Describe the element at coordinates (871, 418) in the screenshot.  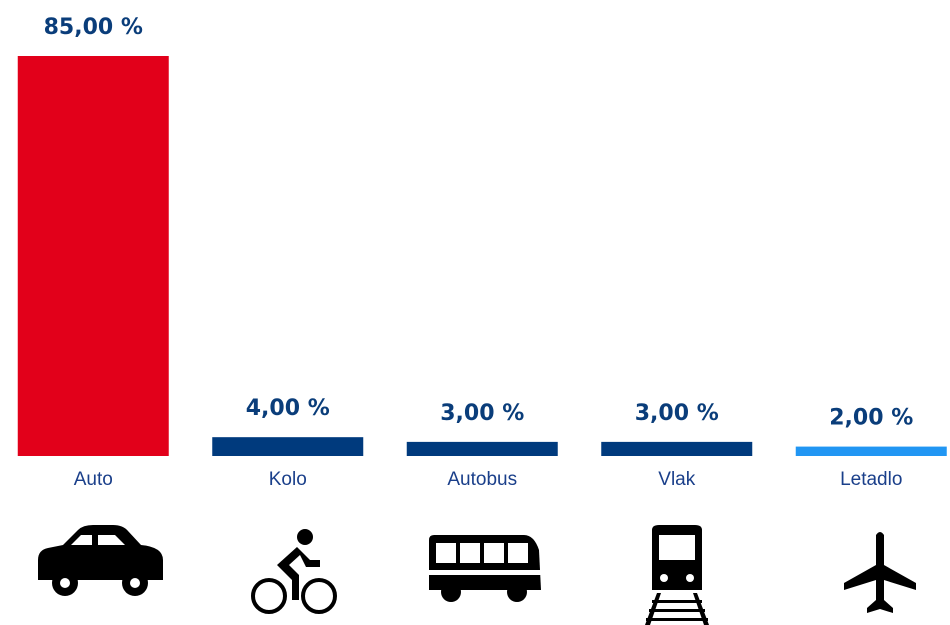
I see `value-label: 2,00 %` at that location.